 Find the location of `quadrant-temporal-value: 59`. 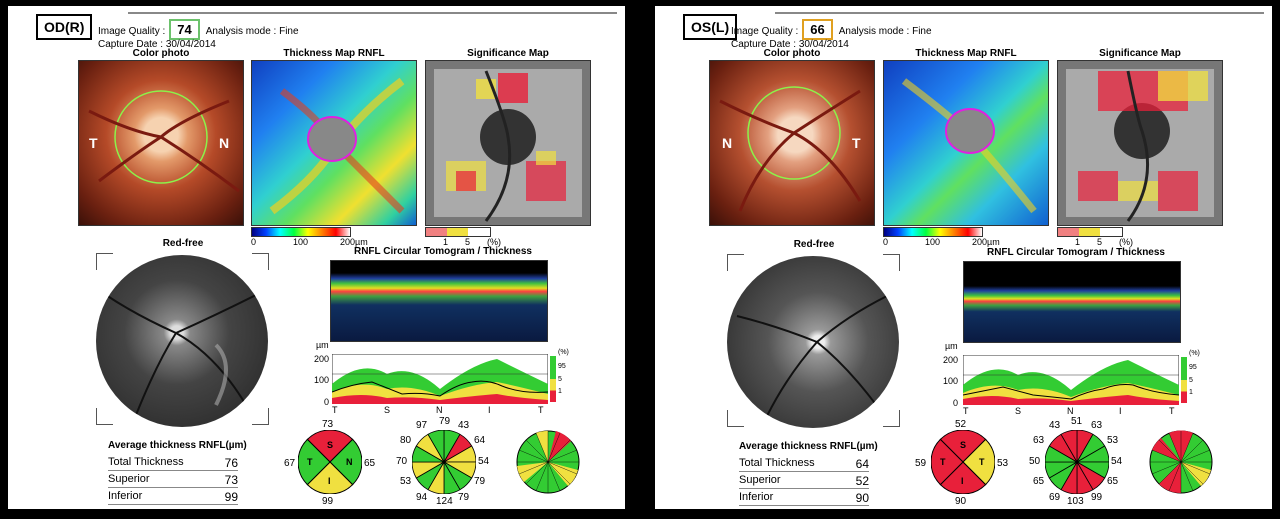

quadrant-temporal-value: 59 is located at coordinates (921, 463).